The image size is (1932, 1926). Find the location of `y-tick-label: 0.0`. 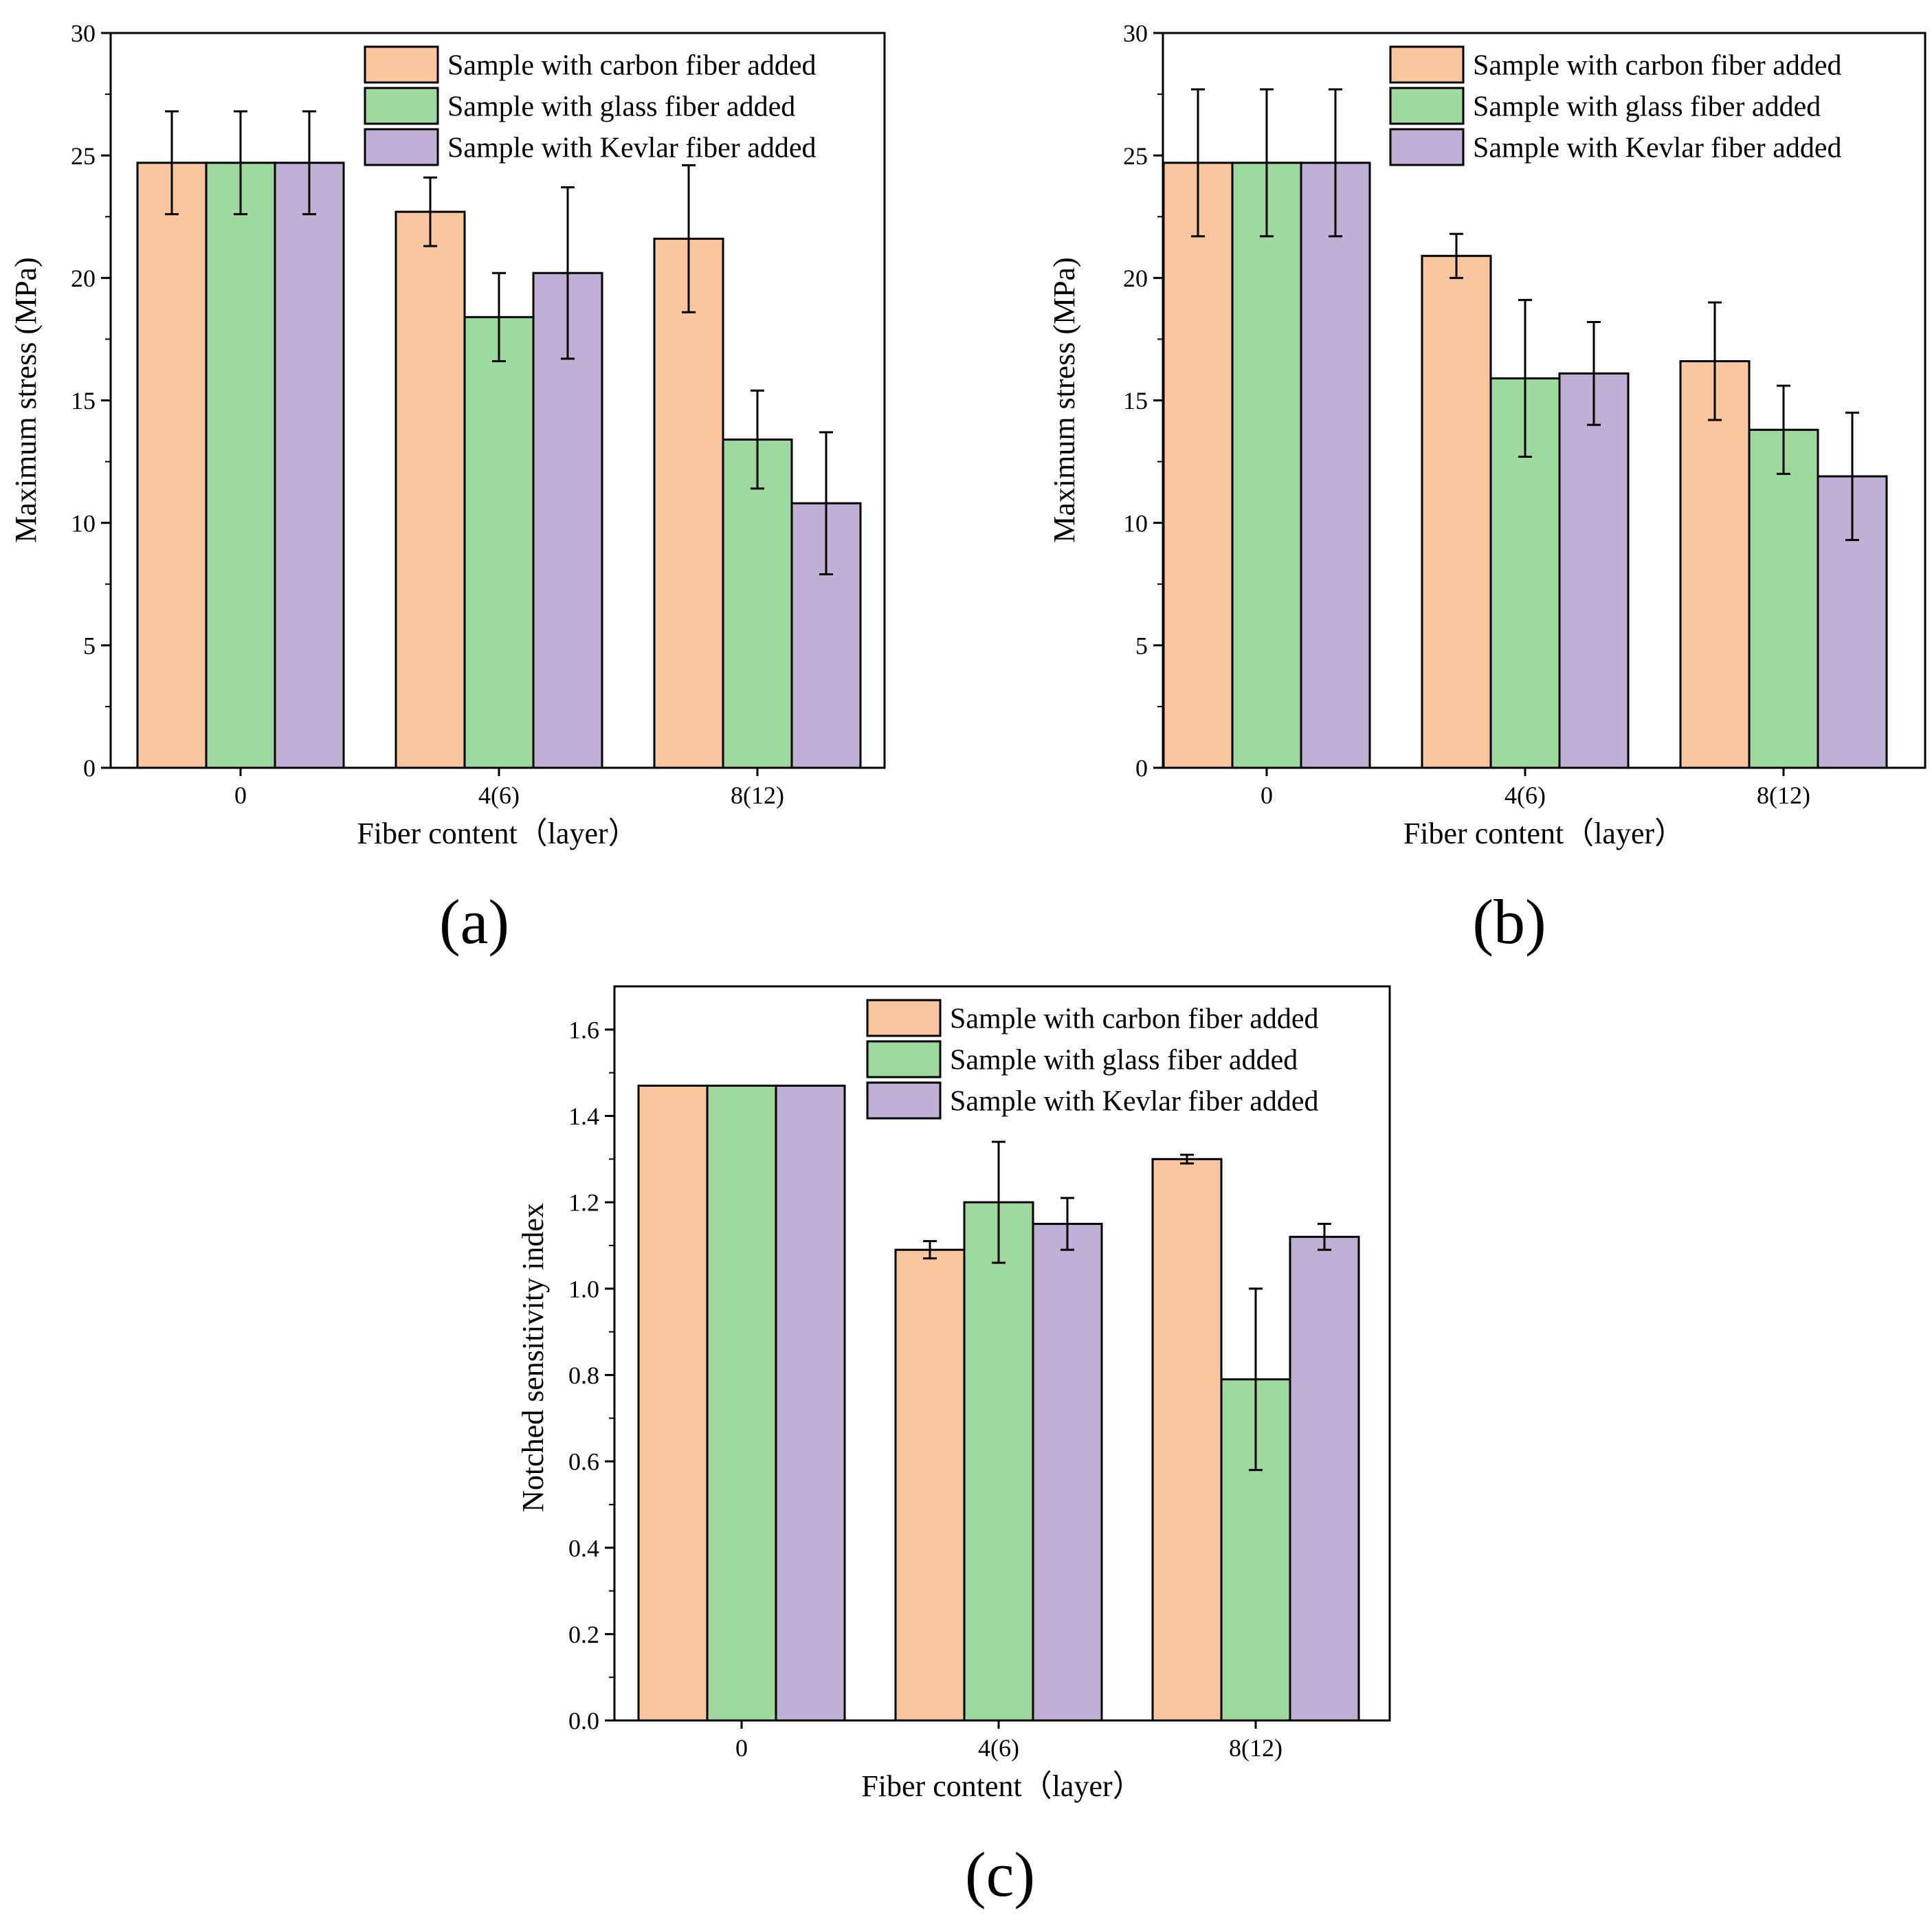

y-tick-label: 0.0 is located at coordinates (583, 1721).